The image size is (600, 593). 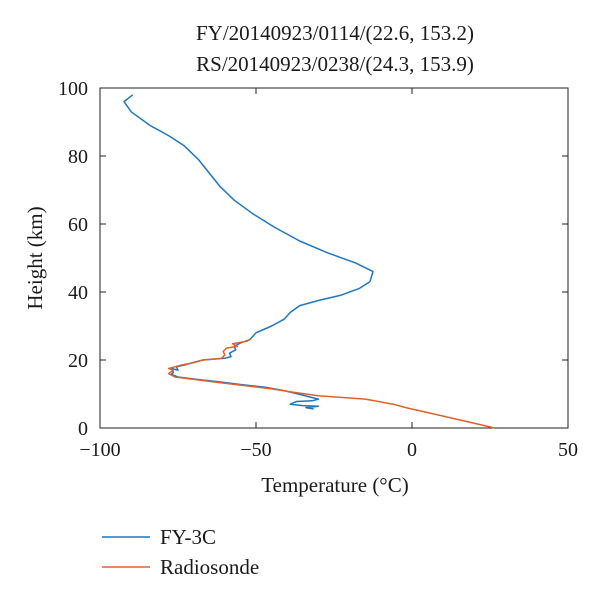 I want to click on legend-label-fy3c: FY-3C, so click(x=188, y=537).